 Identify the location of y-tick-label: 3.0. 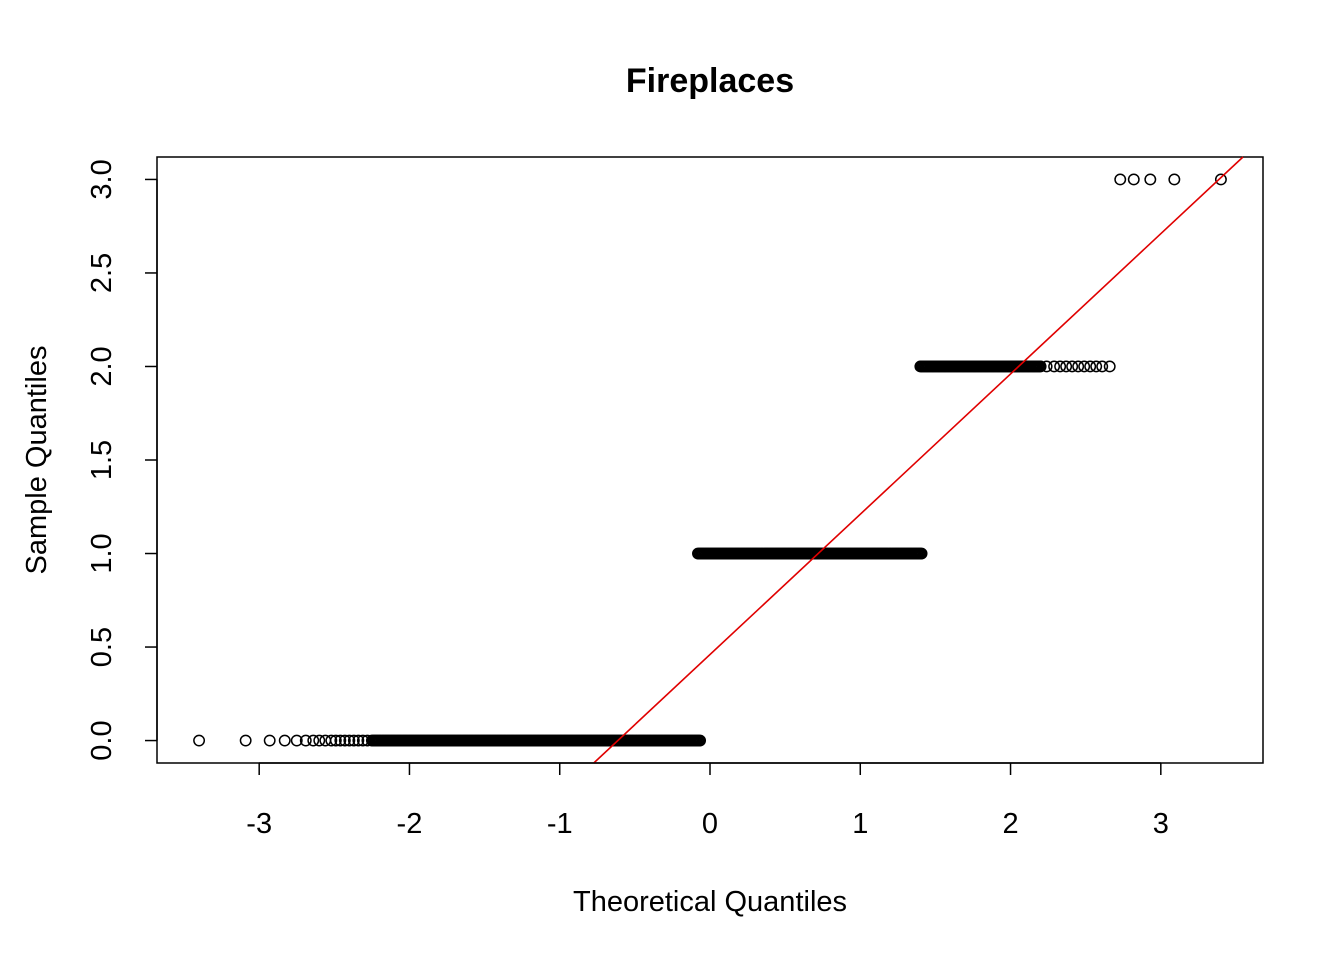
(102, 179).